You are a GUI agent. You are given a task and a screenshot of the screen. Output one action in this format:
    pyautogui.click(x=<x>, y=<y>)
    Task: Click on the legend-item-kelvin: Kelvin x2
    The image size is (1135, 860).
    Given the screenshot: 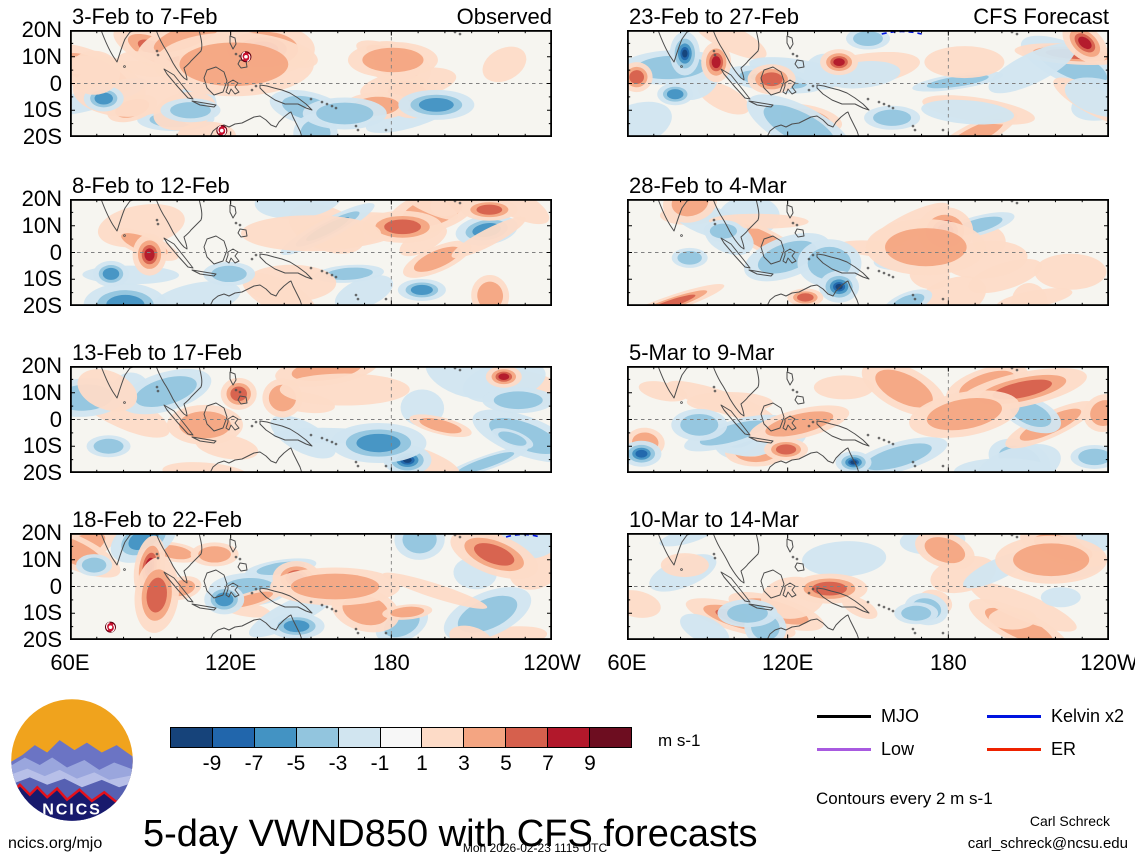 What is the action you would take?
    pyautogui.click(x=1061, y=716)
    